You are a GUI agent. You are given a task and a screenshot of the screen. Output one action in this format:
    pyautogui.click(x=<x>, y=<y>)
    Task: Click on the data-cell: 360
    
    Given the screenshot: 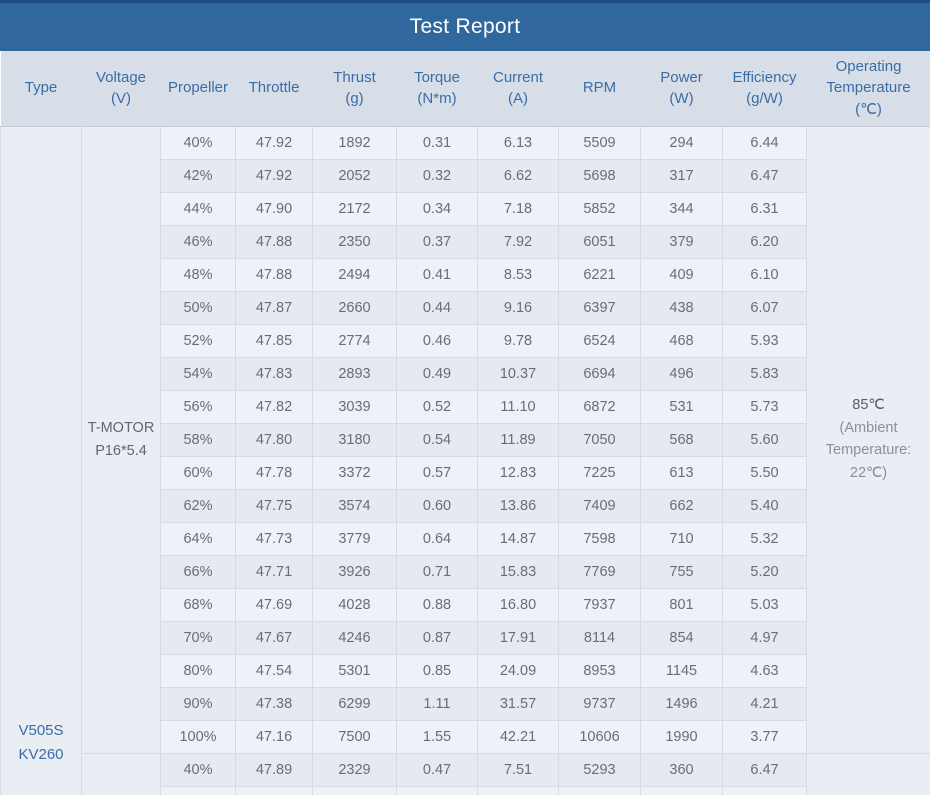 What is the action you would take?
    pyautogui.click(x=681, y=769)
    